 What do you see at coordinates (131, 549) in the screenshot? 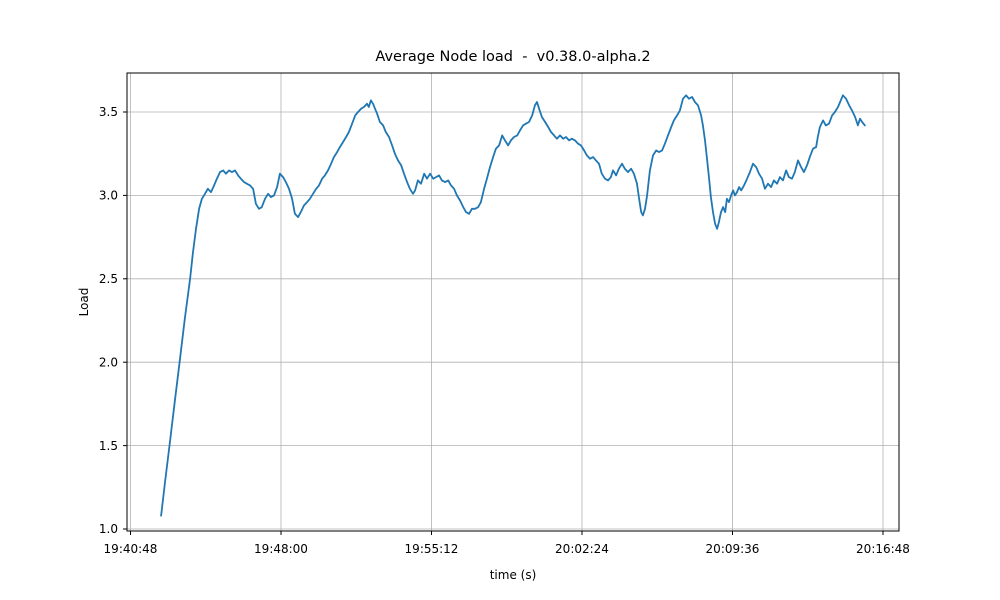
I see `x-tick-label: 19:40:48` at bounding box center [131, 549].